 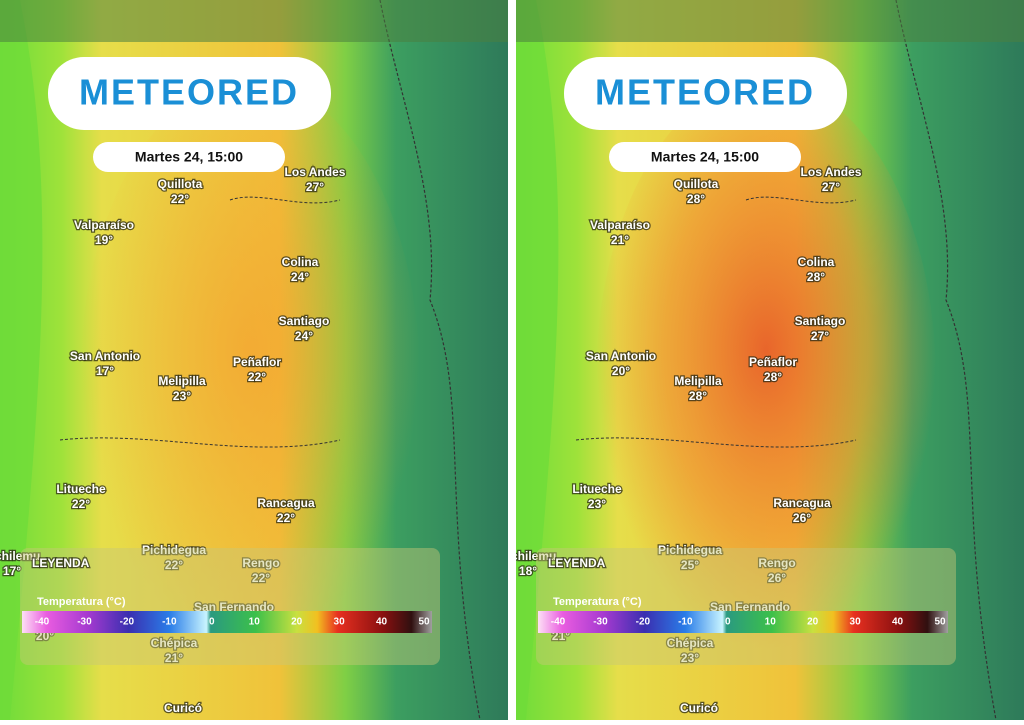 I want to click on city-name: Los Andes, so click(x=315, y=172).